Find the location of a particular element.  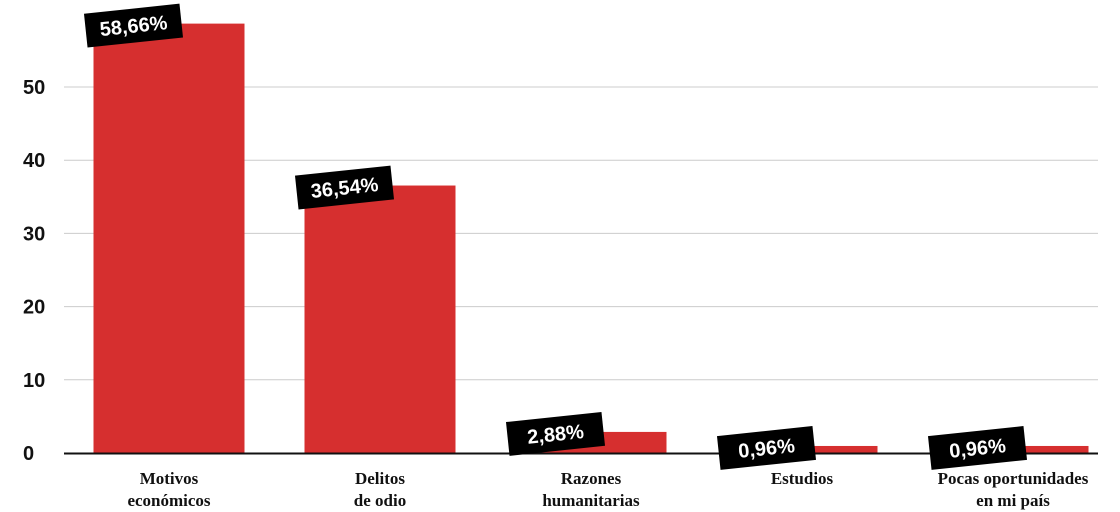

category-label: de odio is located at coordinates (380, 500).